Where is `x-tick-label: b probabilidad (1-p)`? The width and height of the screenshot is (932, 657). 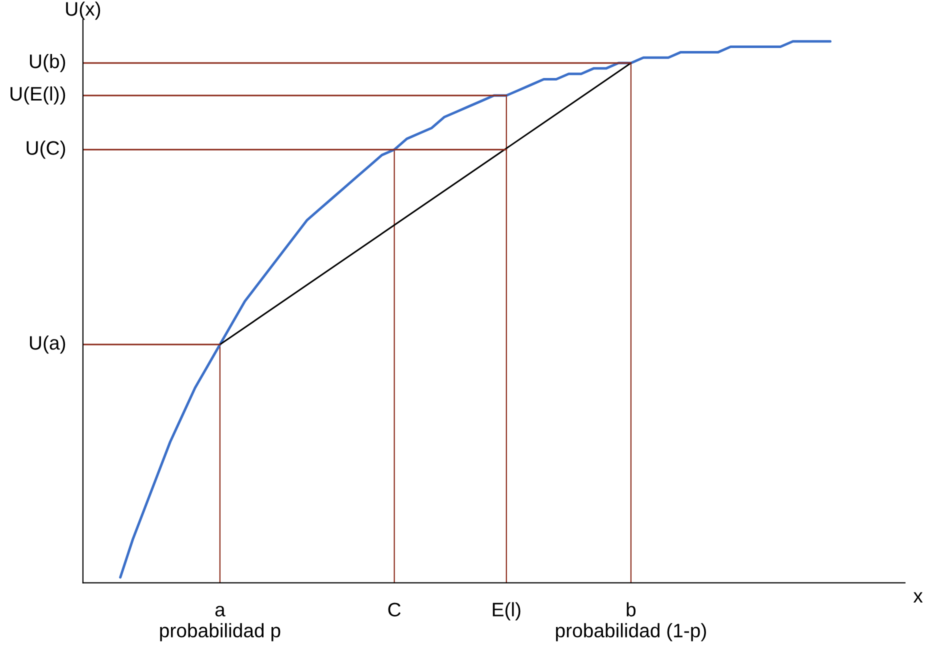 x-tick-label: b probabilidad (1-p) is located at coordinates (631, 622).